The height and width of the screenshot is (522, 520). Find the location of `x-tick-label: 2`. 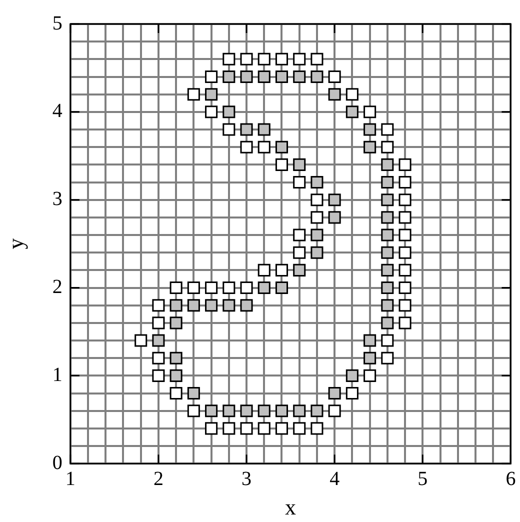

x-tick-label: 2 is located at coordinates (158, 479).